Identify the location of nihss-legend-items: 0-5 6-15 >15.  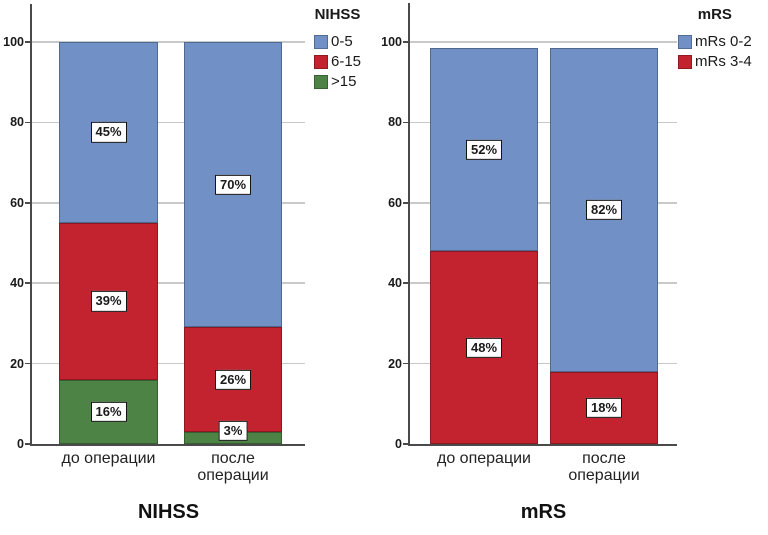
(337, 62).